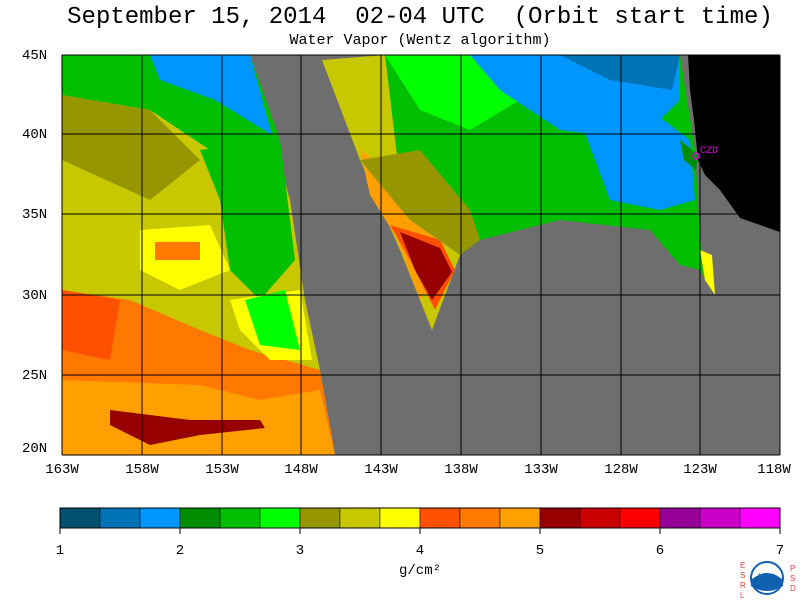  I want to click on lon-label-128w: 128W, so click(621, 470).